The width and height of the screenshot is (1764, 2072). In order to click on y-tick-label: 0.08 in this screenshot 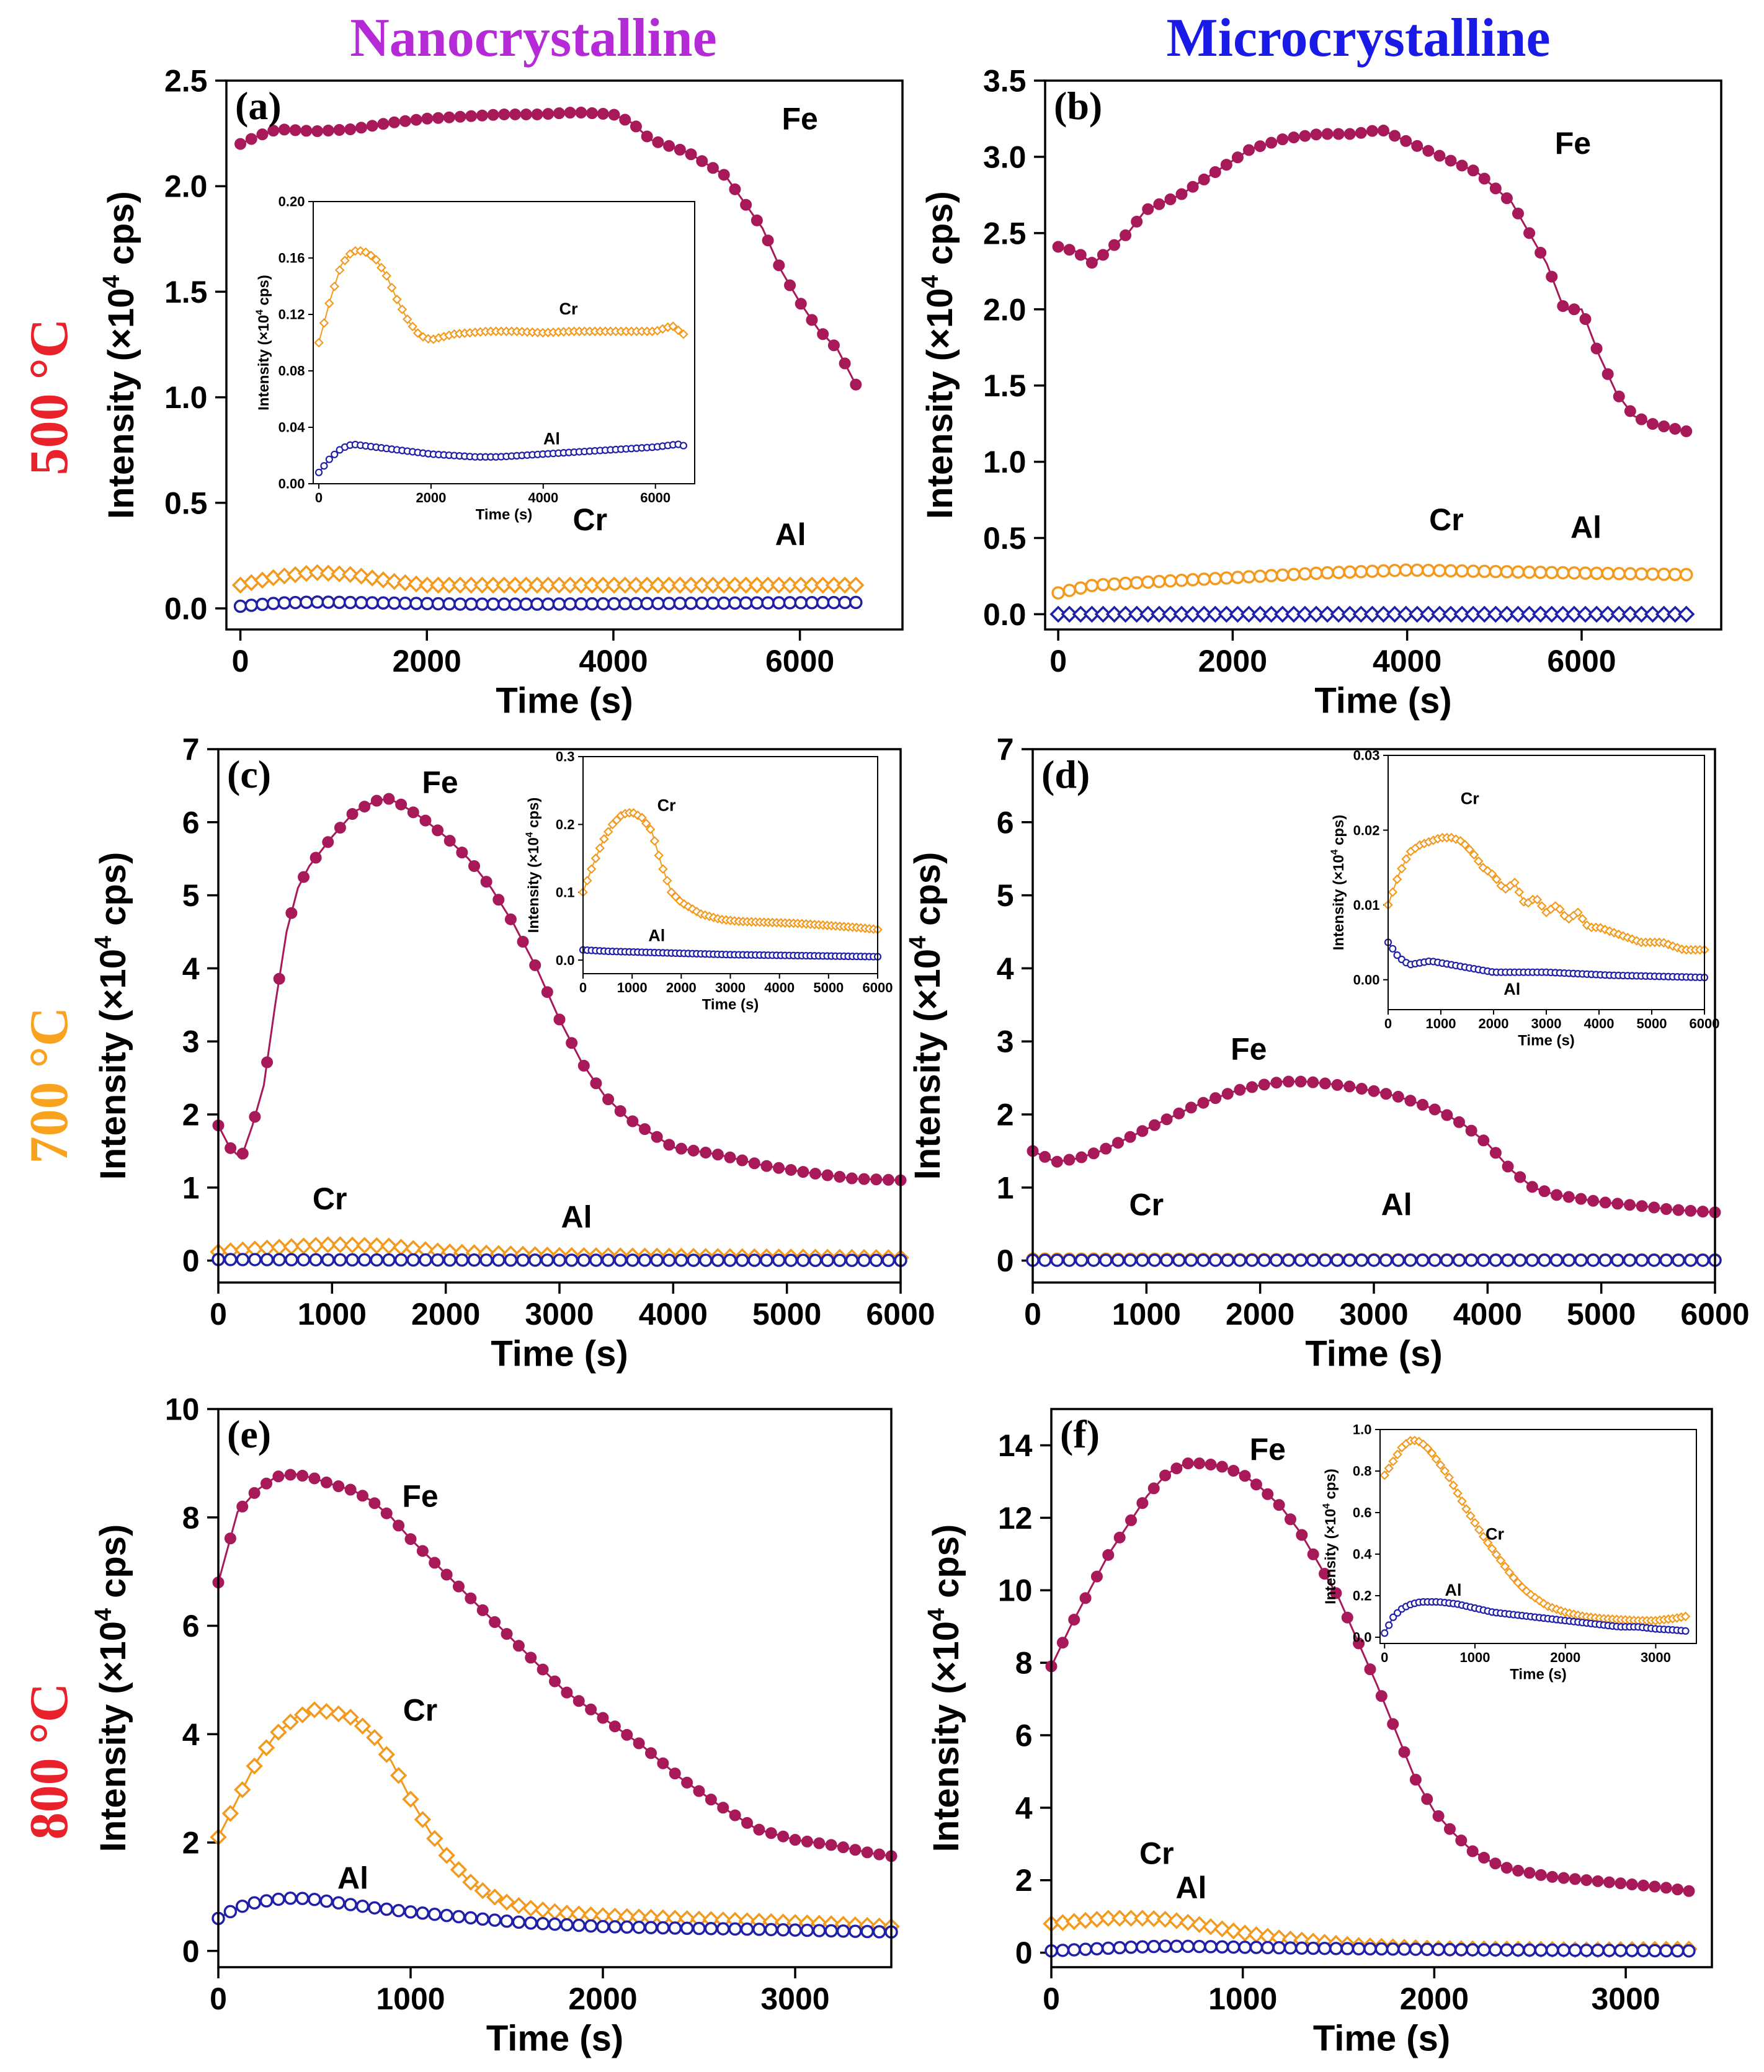, I will do `click(291, 371)`.